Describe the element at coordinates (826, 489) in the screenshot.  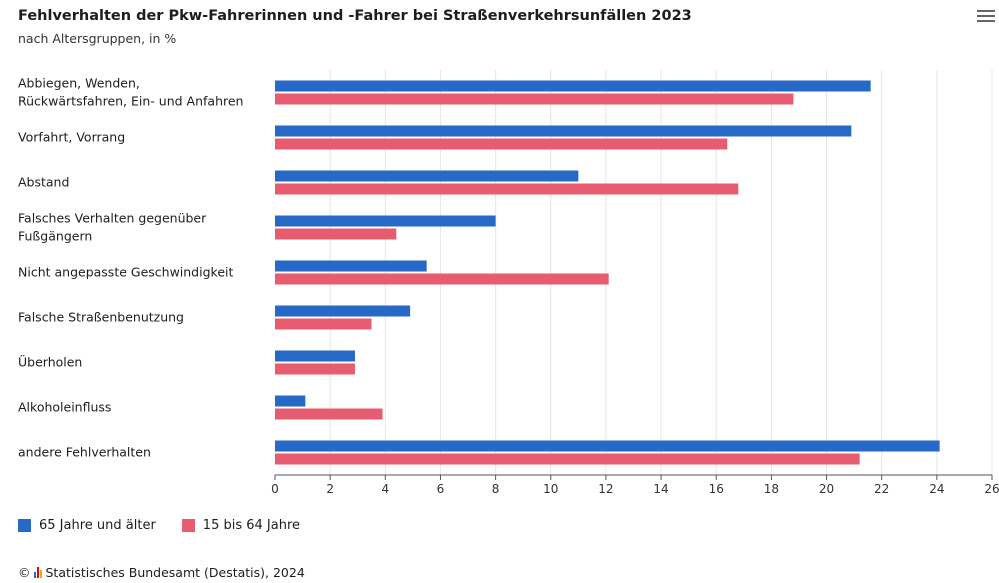
I see `x-tick-label: 20` at that location.